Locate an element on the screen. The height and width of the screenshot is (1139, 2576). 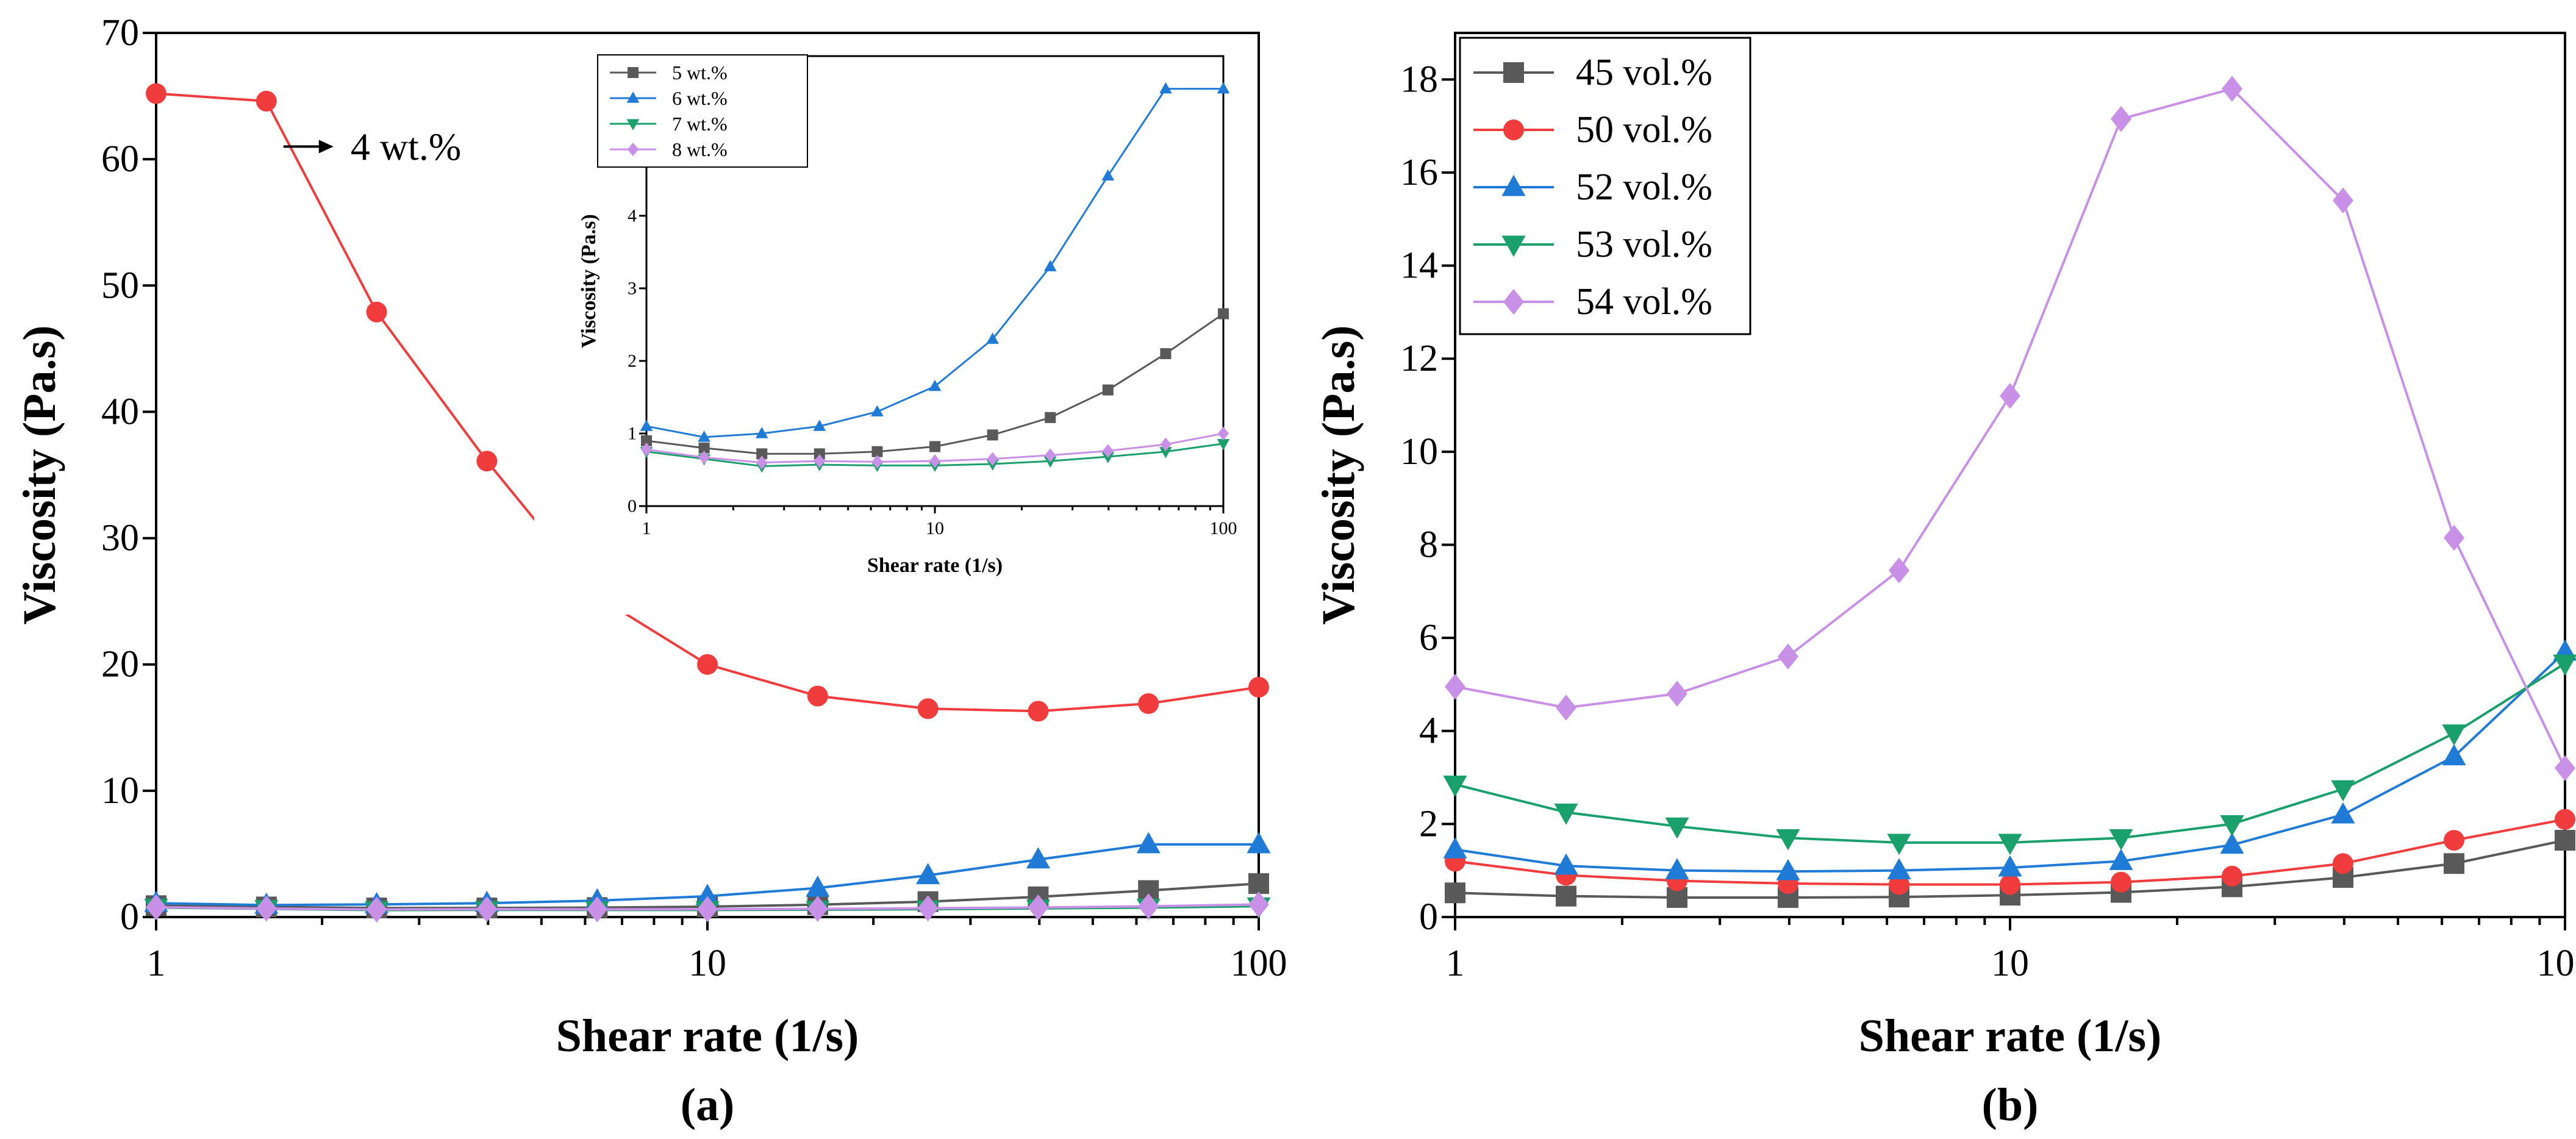
y-tick-label: 18 is located at coordinates (1419, 79).